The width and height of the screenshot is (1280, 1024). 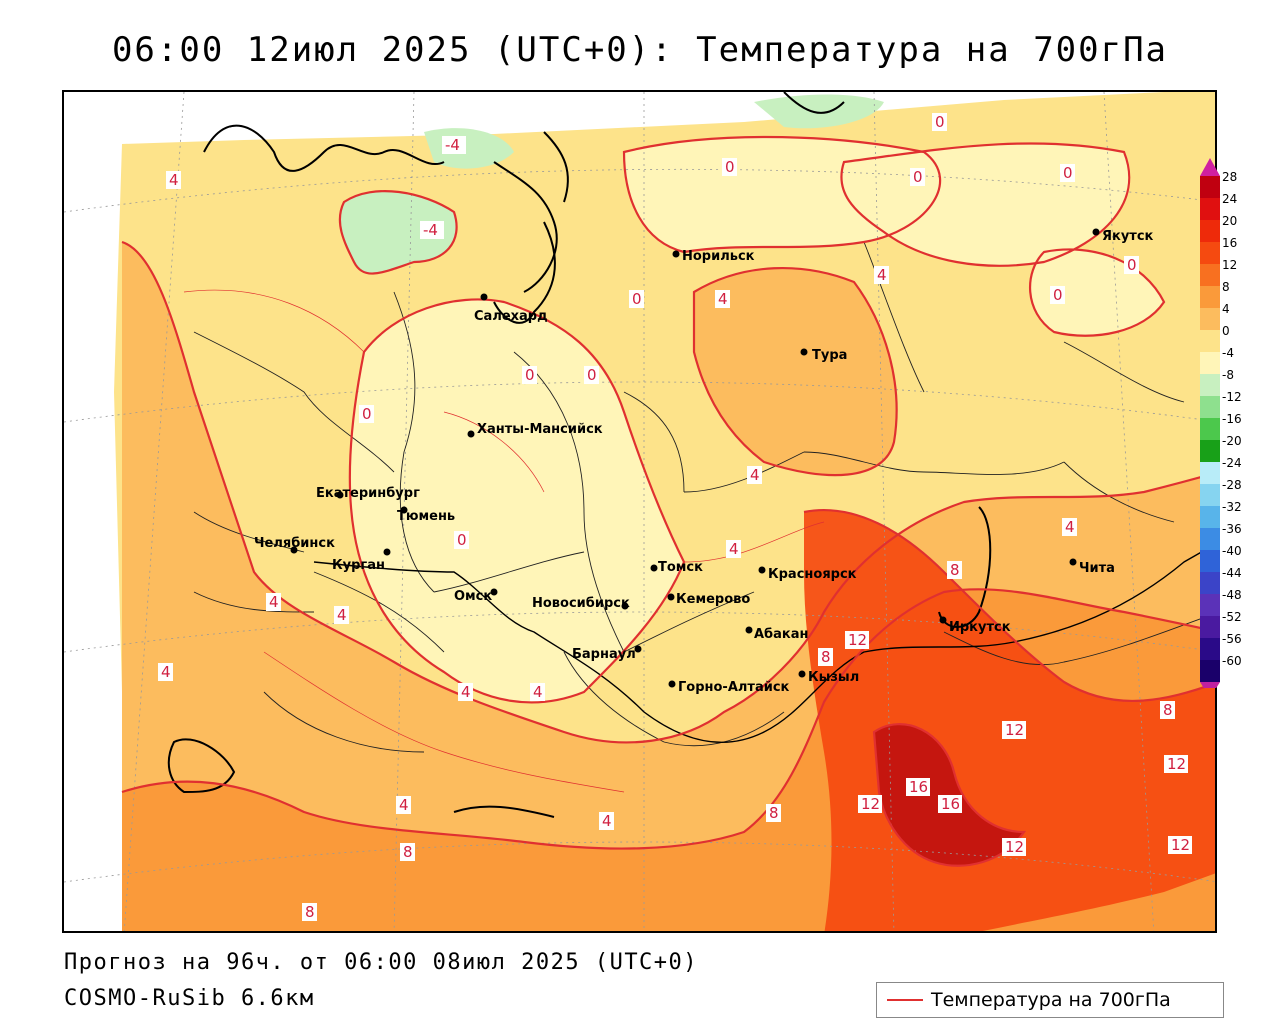 What do you see at coordinates (905, 1000) in the screenshot?
I see `legend-line-swatch` at bounding box center [905, 1000].